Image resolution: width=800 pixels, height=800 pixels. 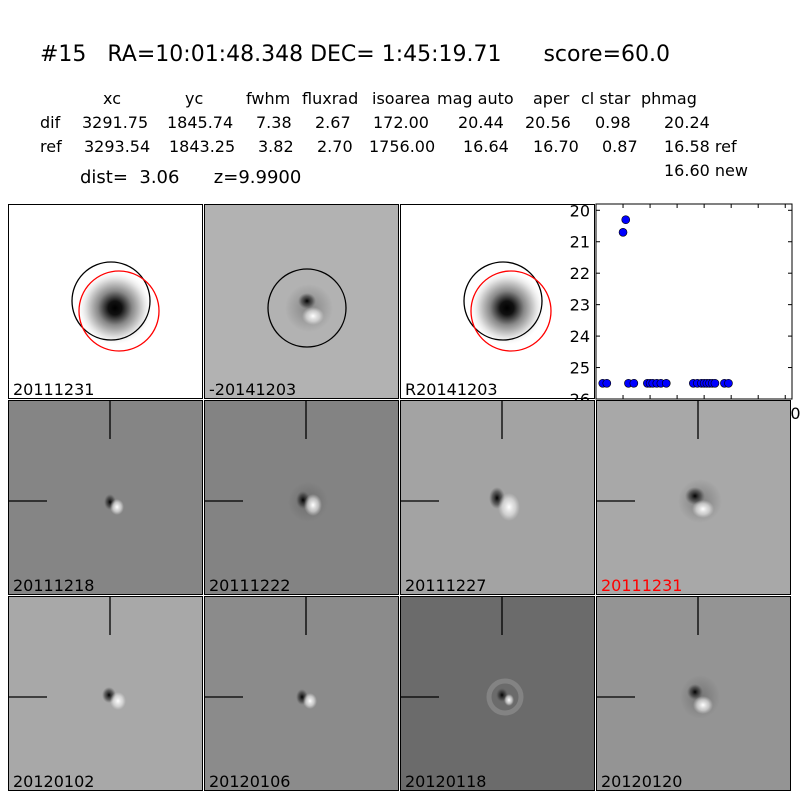 What do you see at coordinates (274, 122) in the screenshot?
I see `table-cell: 7.38` at bounding box center [274, 122].